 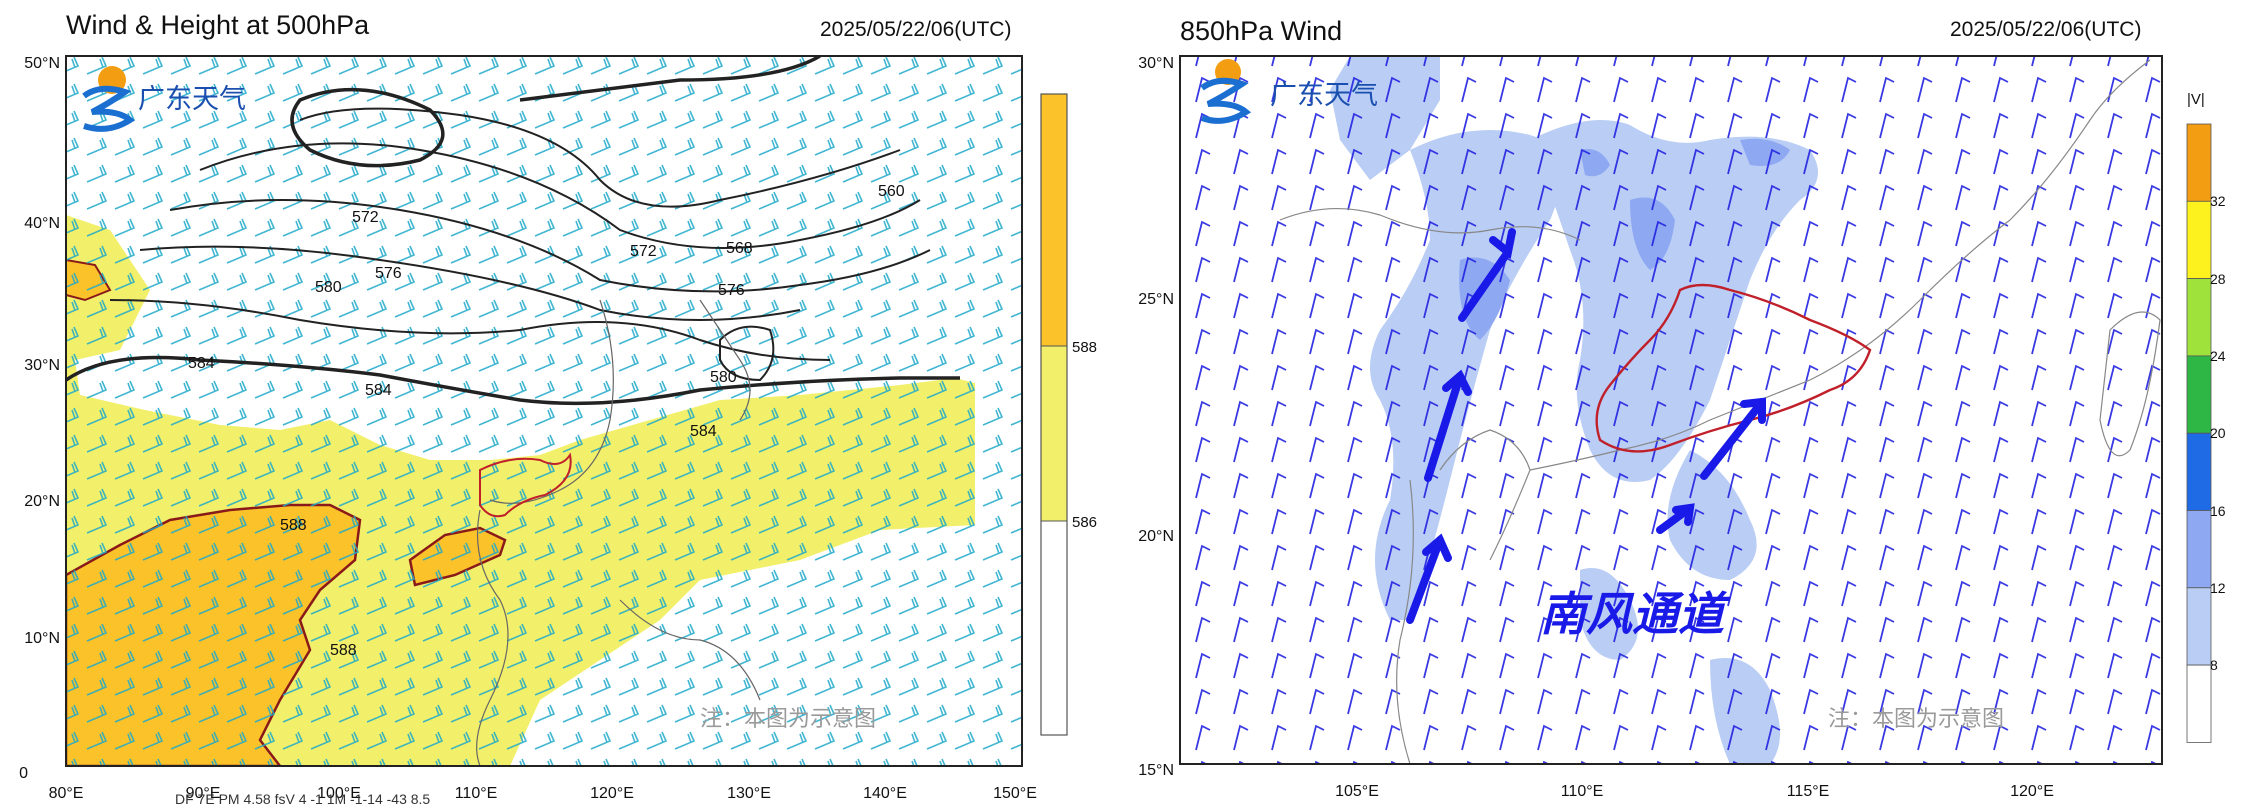 I want to click on colorbar-label: 24, so click(x=2218, y=356).